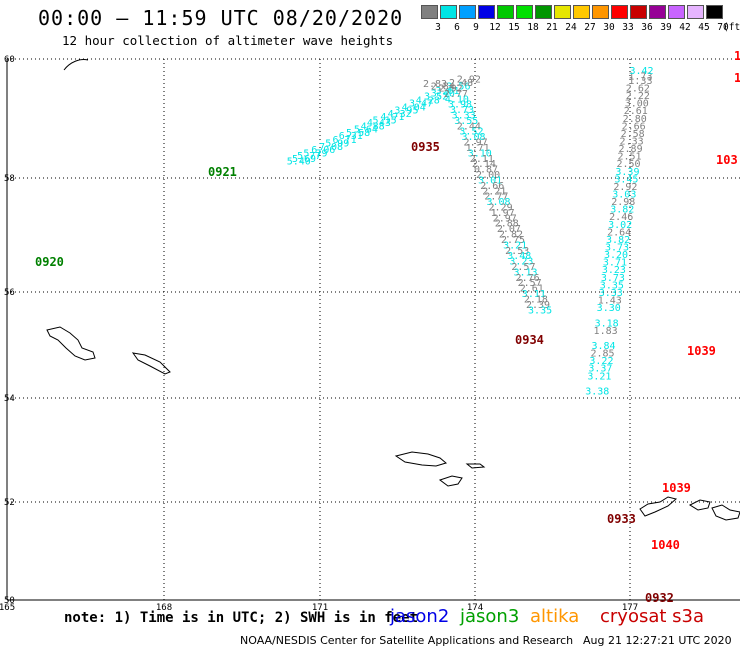 The width and height of the screenshot is (740, 650). Describe the element at coordinates (635, 119) in the screenshot. I see `wave-height-value: 2.80` at that location.